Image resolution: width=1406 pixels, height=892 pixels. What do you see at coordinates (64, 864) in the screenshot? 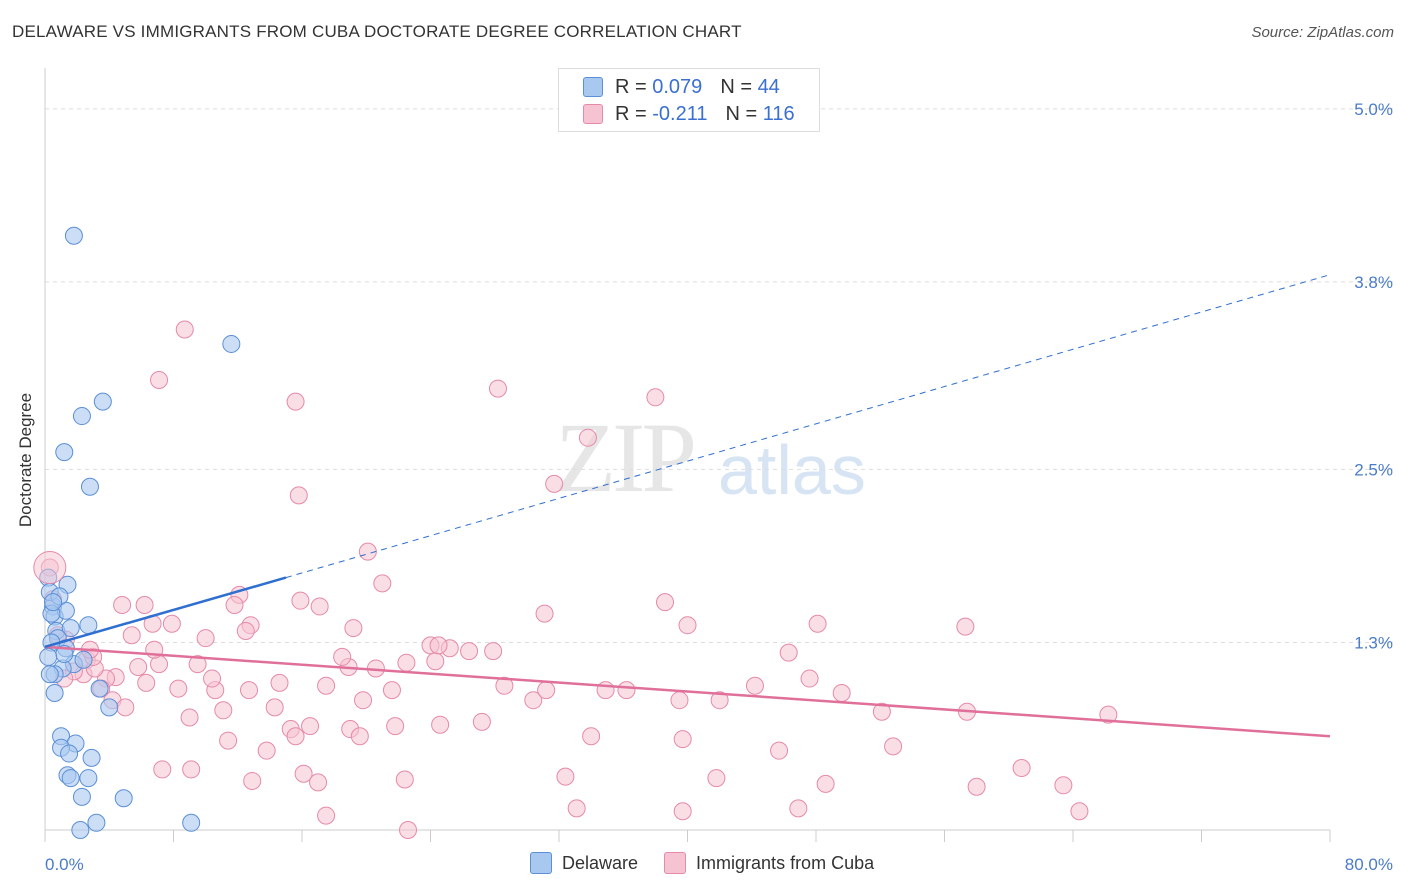
I see `x-tick-label-min: 0.0%` at bounding box center [64, 864].